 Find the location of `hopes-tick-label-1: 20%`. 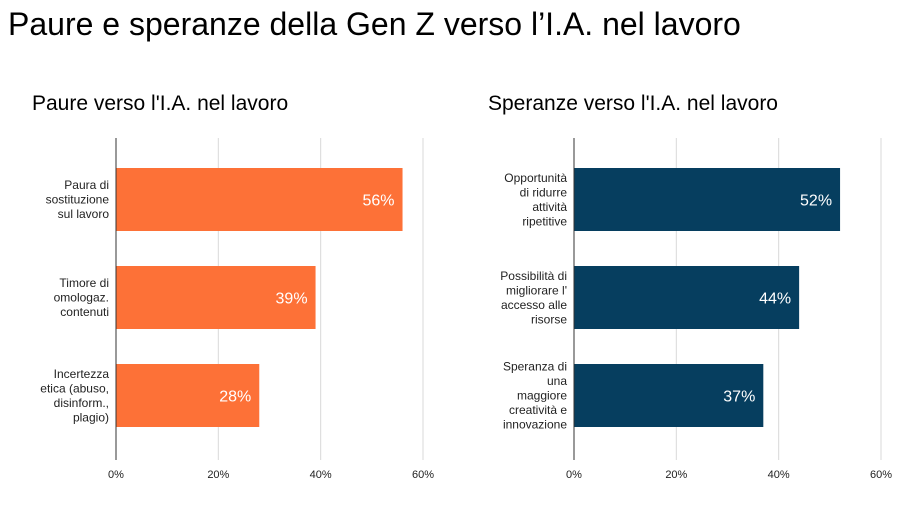

hopes-tick-label-1: 20% is located at coordinates (676, 475).